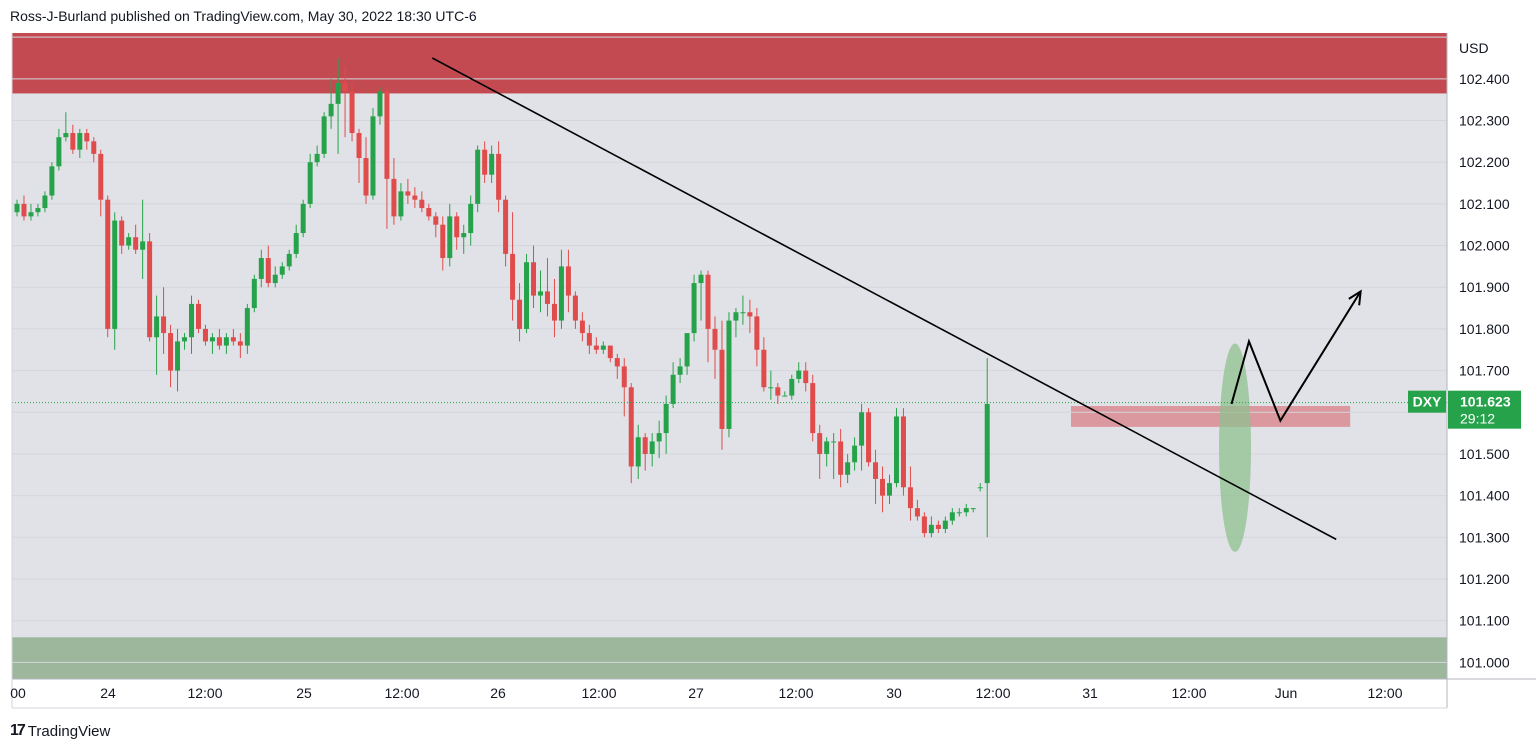 The width and height of the screenshot is (1536, 752). What do you see at coordinates (1427, 402) in the screenshot?
I see `symbol-tag-label: DXY` at bounding box center [1427, 402].